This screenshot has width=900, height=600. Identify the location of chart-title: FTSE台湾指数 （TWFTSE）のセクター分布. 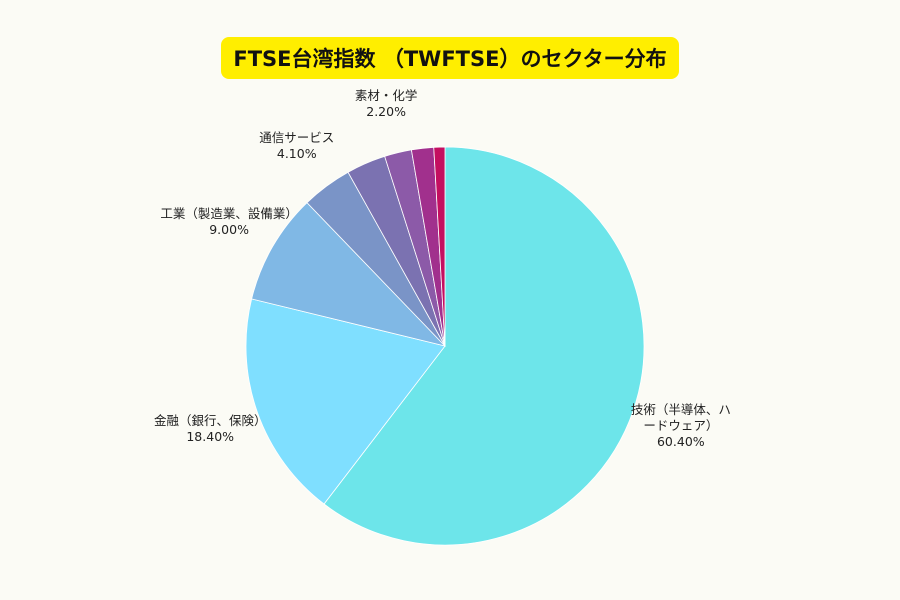
(450, 58).